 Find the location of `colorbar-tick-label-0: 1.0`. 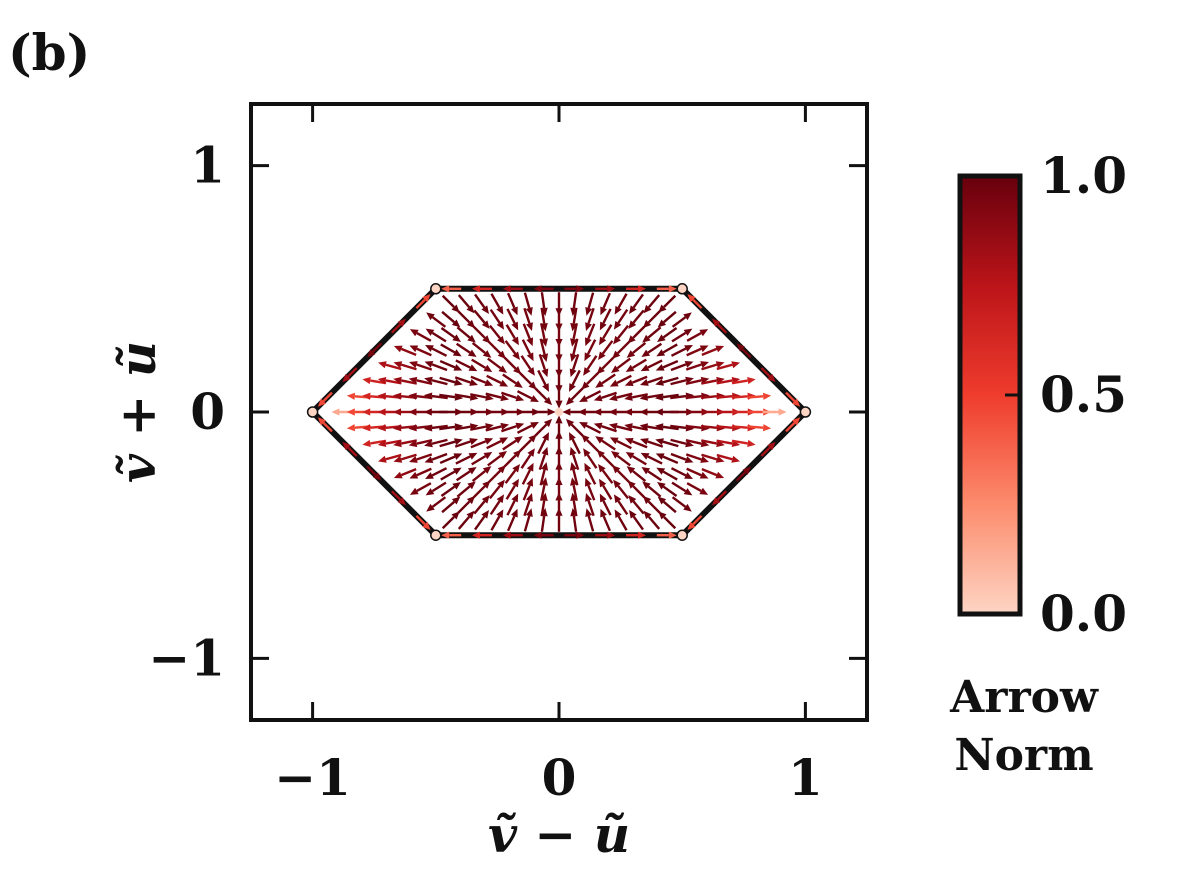

colorbar-tick-label-0: 1.0 is located at coordinates (1083, 175).